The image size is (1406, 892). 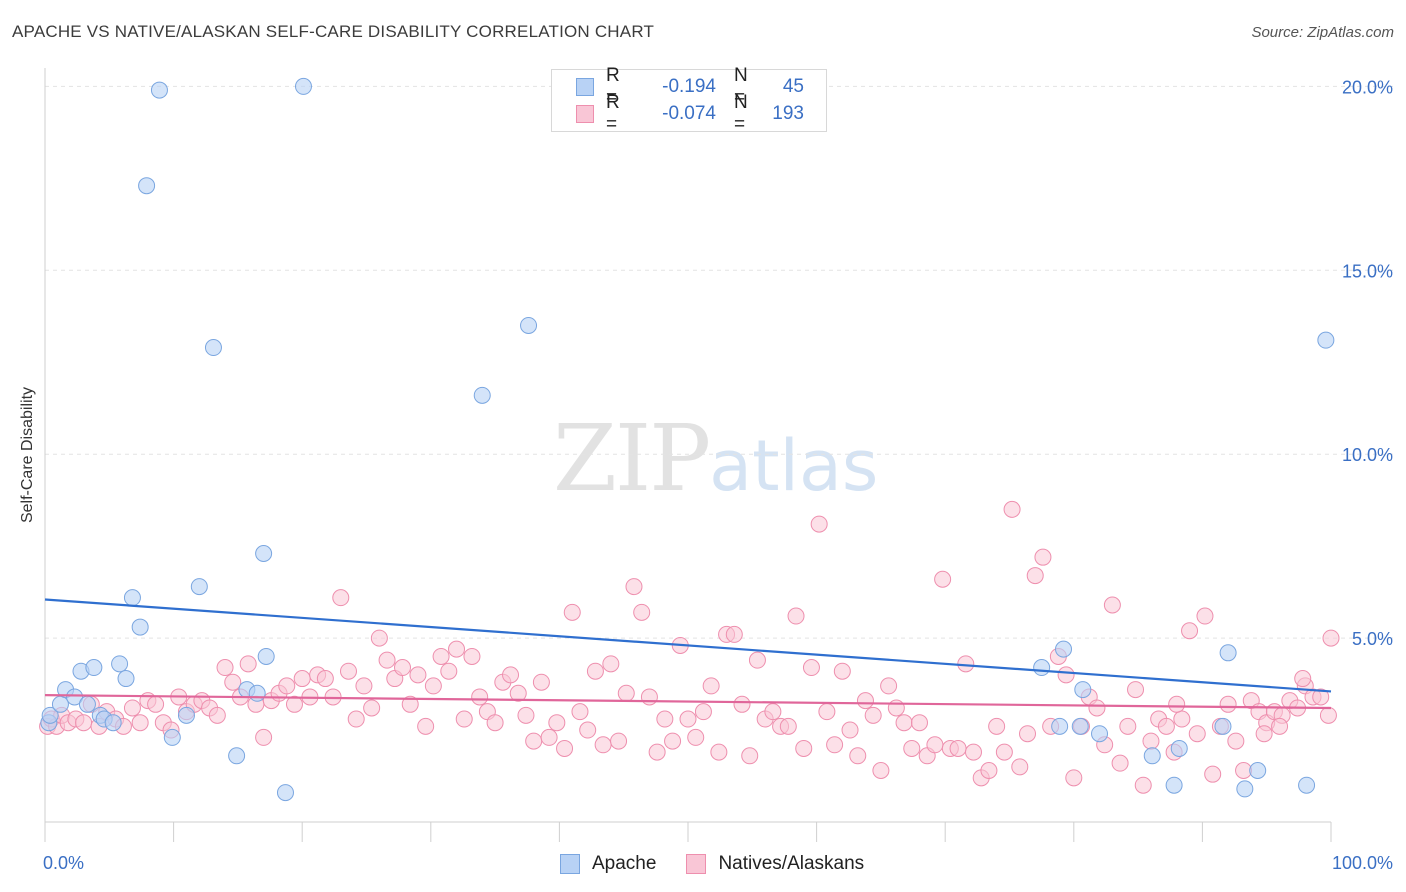 What do you see at coordinates (1372, 639) in the screenshot?
I see `y-tick-label: 5.0%` at bounding box center [1372, 639].